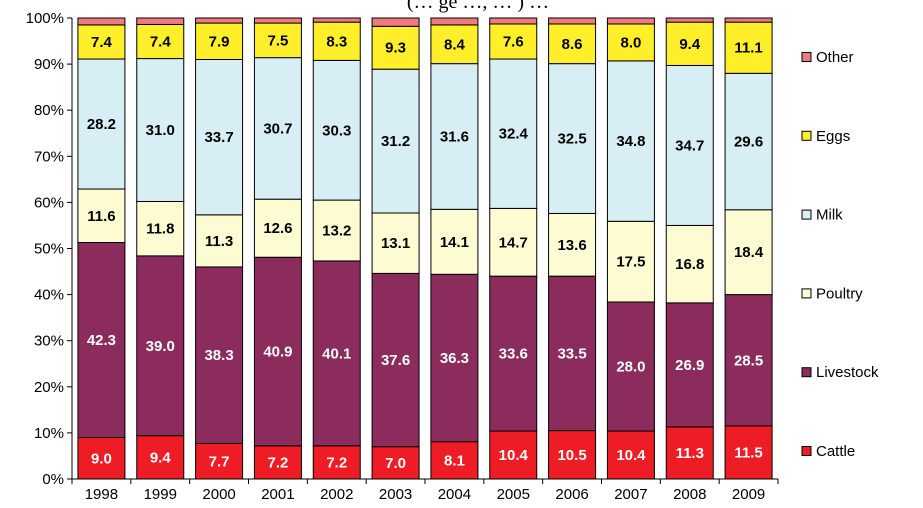 The width and height of the screenshot is (923, 508). Describe the element at coordinates (49, 249) in the screenshot. I see `y-axis: 0% 10% 20% 30% 40% 50% 60% 70% 80% 90% 100%` at that location.